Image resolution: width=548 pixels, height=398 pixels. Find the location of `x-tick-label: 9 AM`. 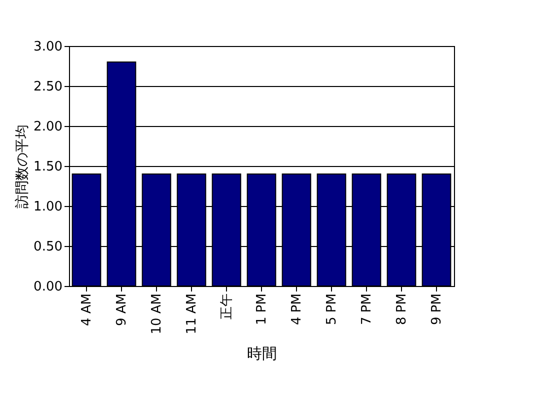

x-tick-label: 9 AM is located at coordinates (122, 310).